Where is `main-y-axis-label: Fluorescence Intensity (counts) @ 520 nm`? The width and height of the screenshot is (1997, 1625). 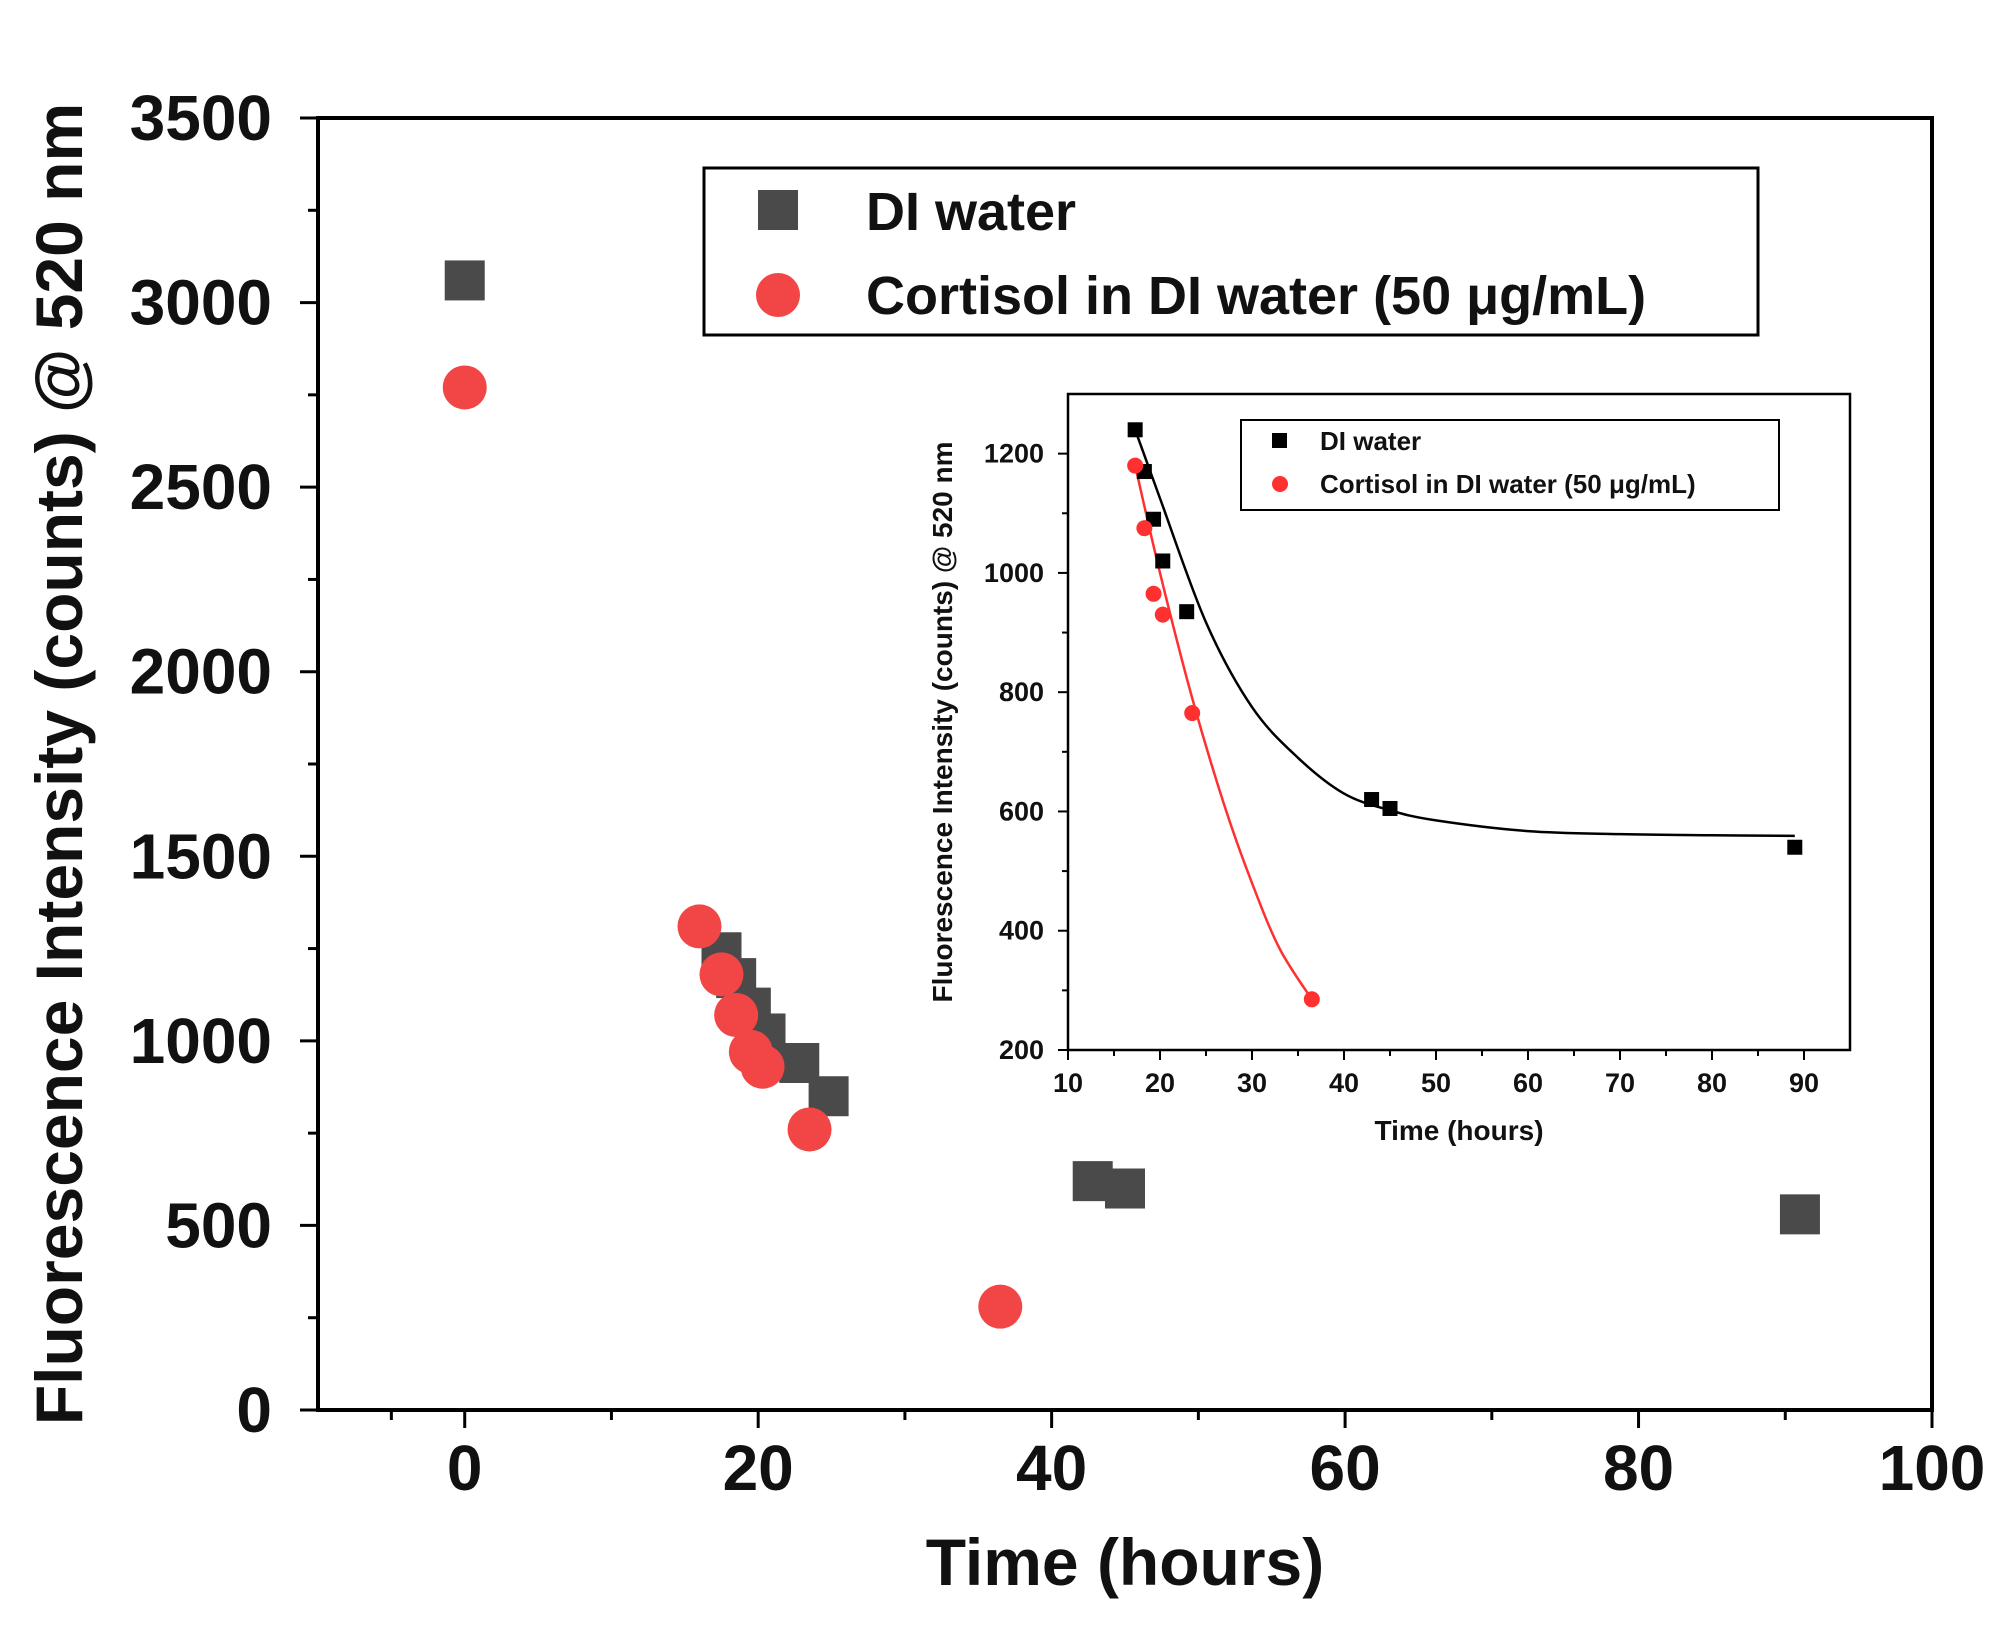
main-y-axis-label: Fluorescence Intensity (counts) @ 520 nm is located at coordinates (59, 764).